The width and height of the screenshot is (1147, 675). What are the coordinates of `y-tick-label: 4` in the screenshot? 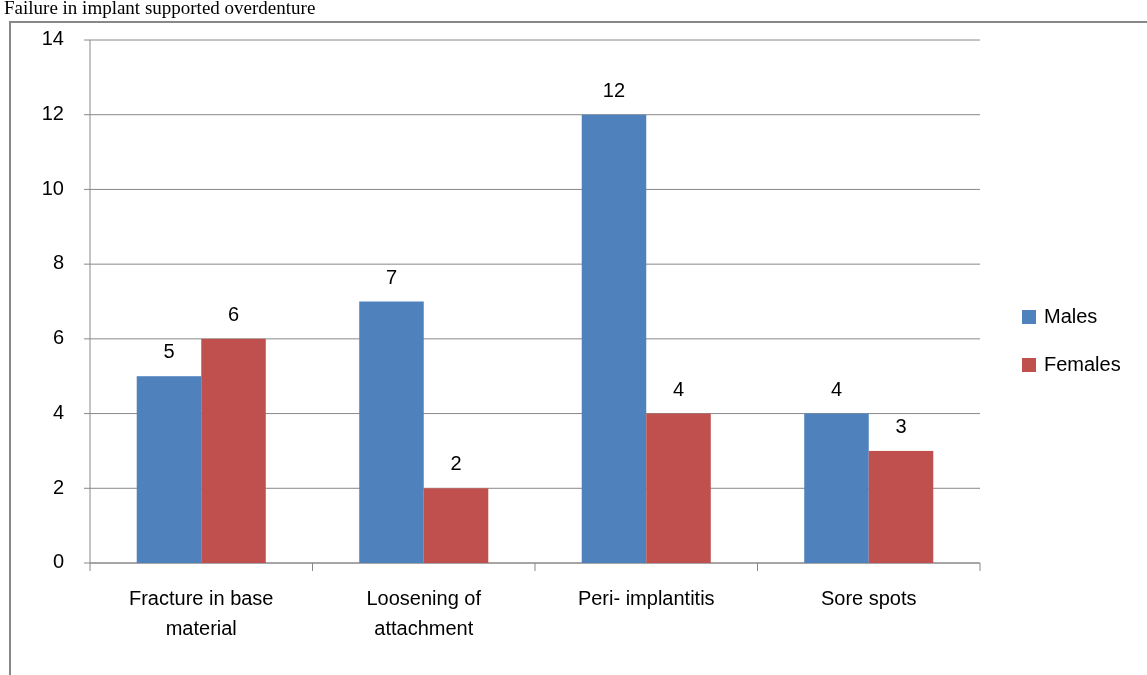 It's located at (58, 411).